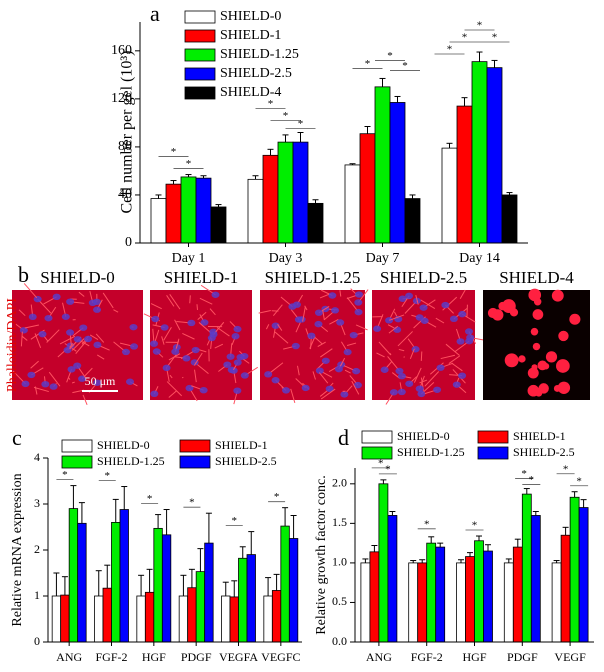 This screenshot has width=604, height=672. I want to click on legend-label: SHIELD-4, so click(250, 92).